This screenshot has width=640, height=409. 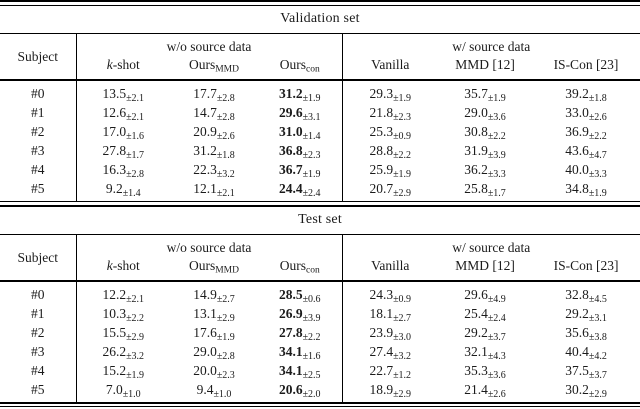 What do you see at coordinates (320, 404) in the screenshot?
I see `bottom-double-rule` at bounding box center [320, 404].